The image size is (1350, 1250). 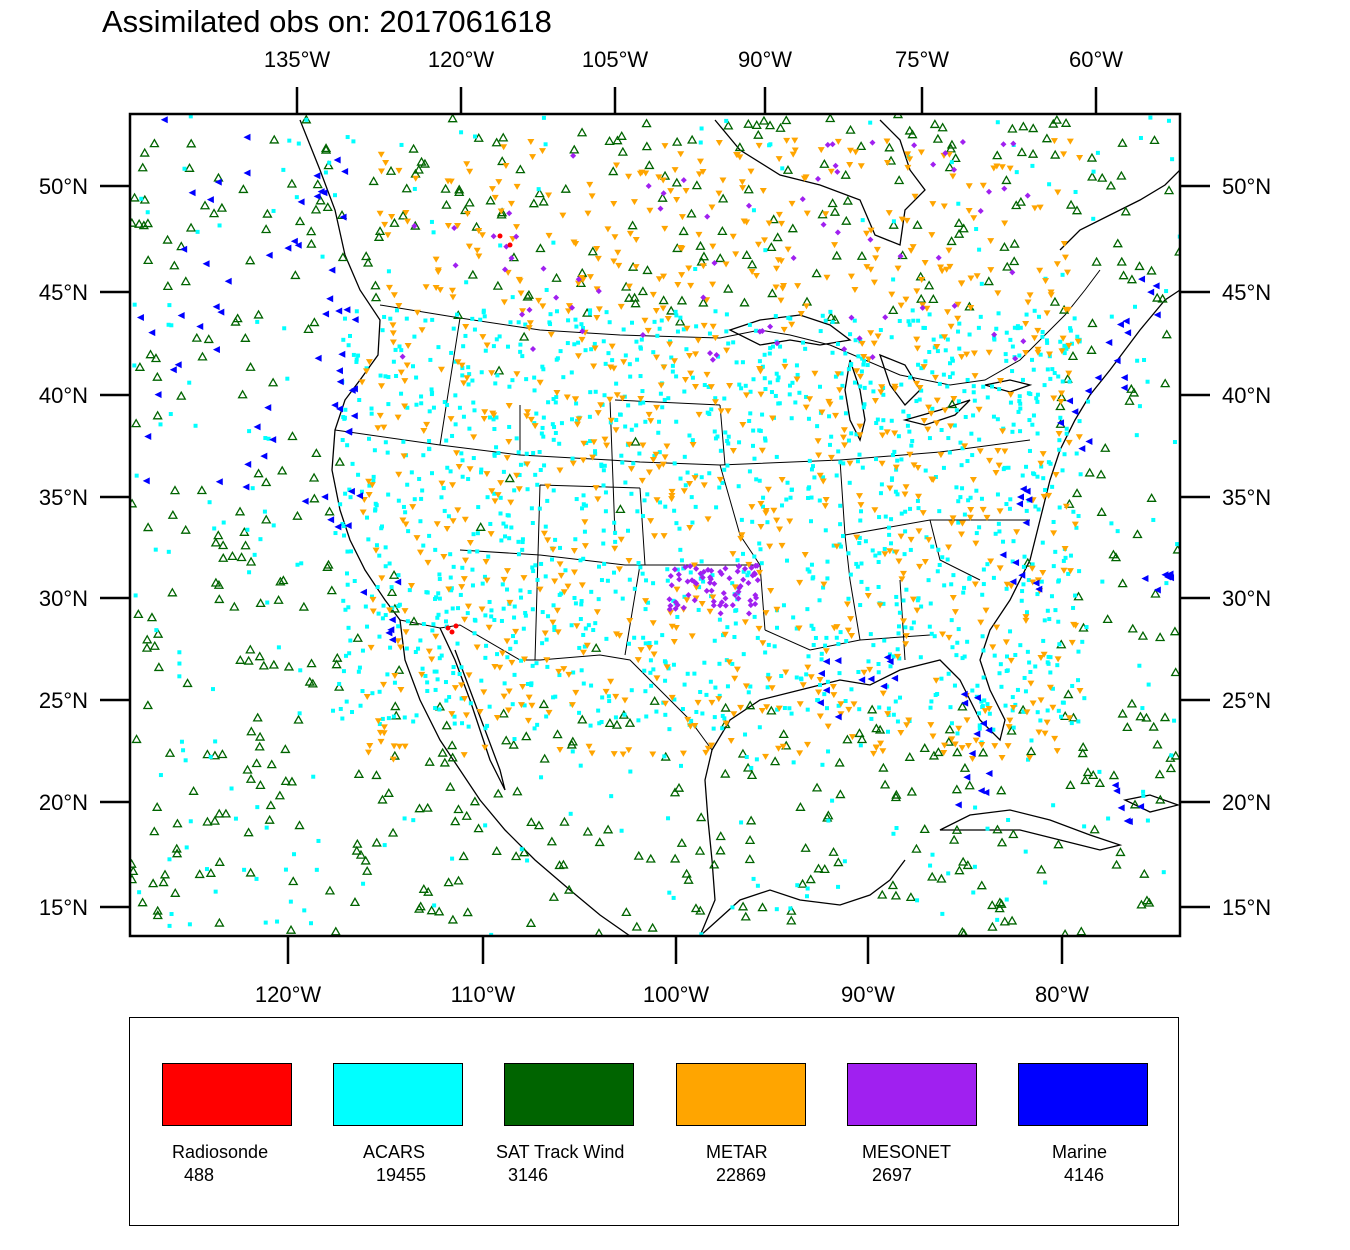 What do you see at coordinates (483, 994) in the screenshot?
I see `bottom-tick-label: 110°W` at bounding box center [483, 994].